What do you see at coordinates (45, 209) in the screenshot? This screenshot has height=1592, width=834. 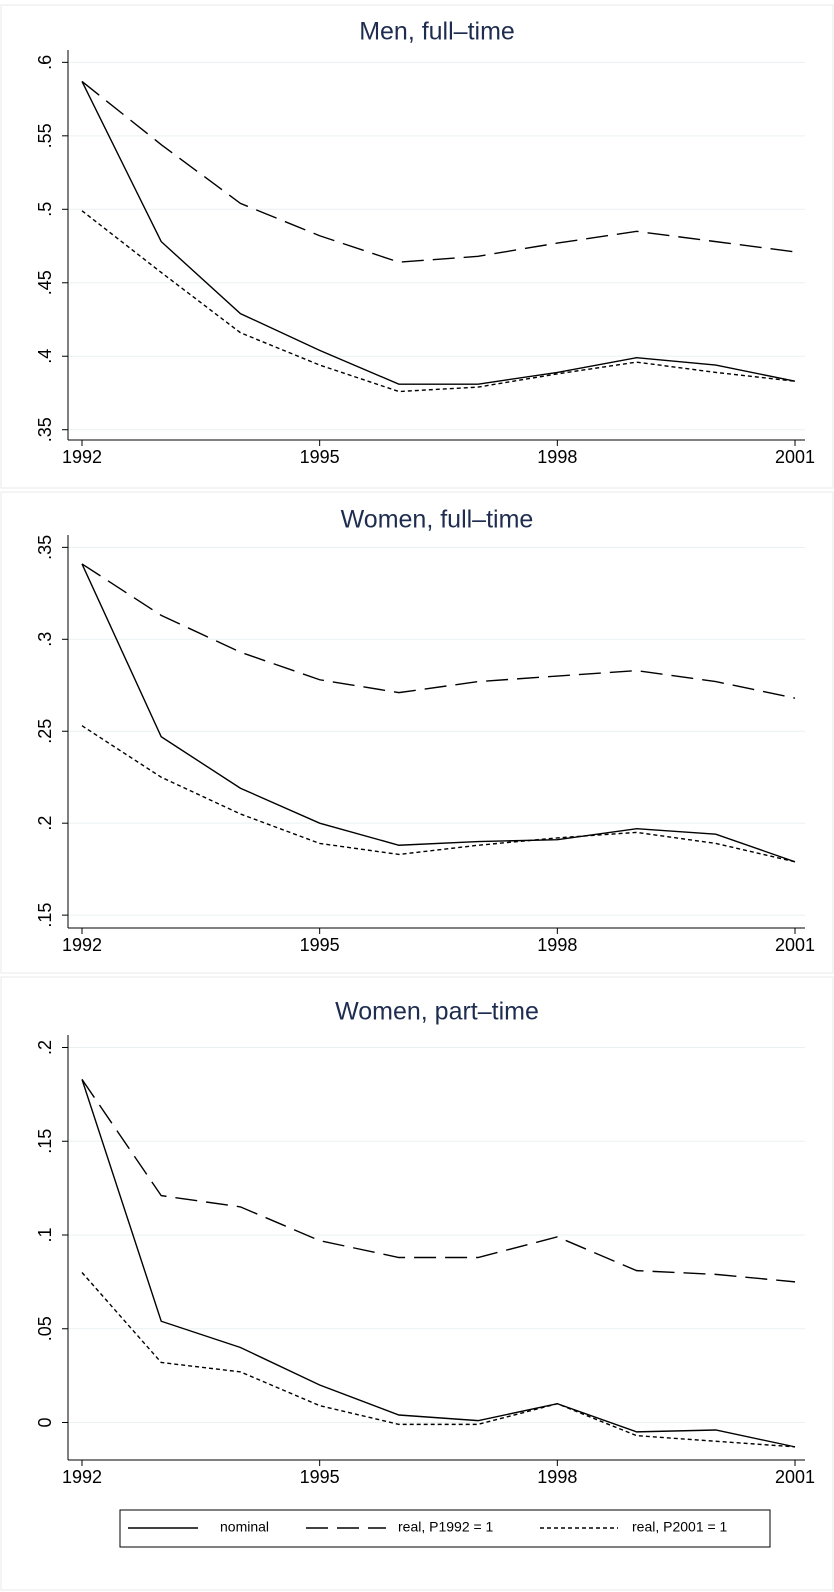 I see `y-tick-label: .5` at bounding box center [45, 209].